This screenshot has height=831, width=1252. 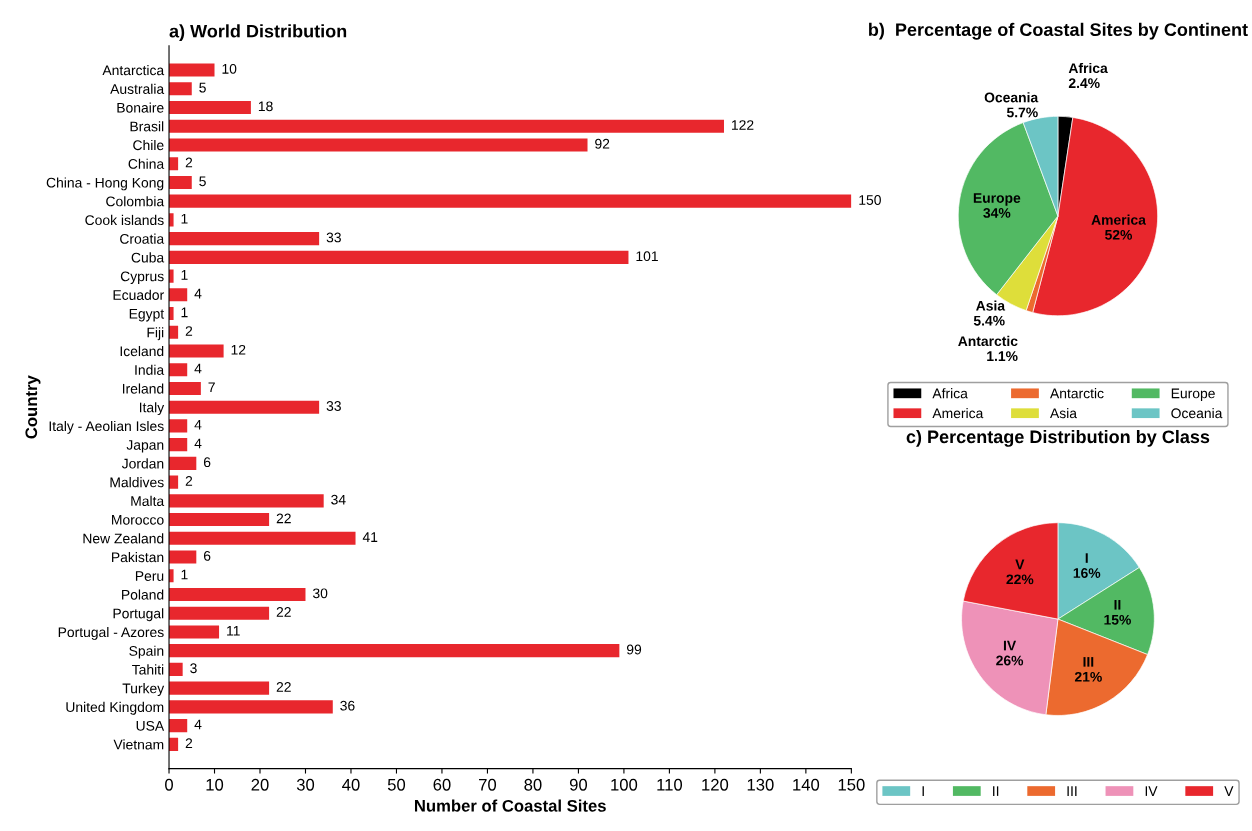 What do you see at coordinates (169, 784) in the screenshot?
I see `x-tick-label: 0` at bounding box center [169, 784].